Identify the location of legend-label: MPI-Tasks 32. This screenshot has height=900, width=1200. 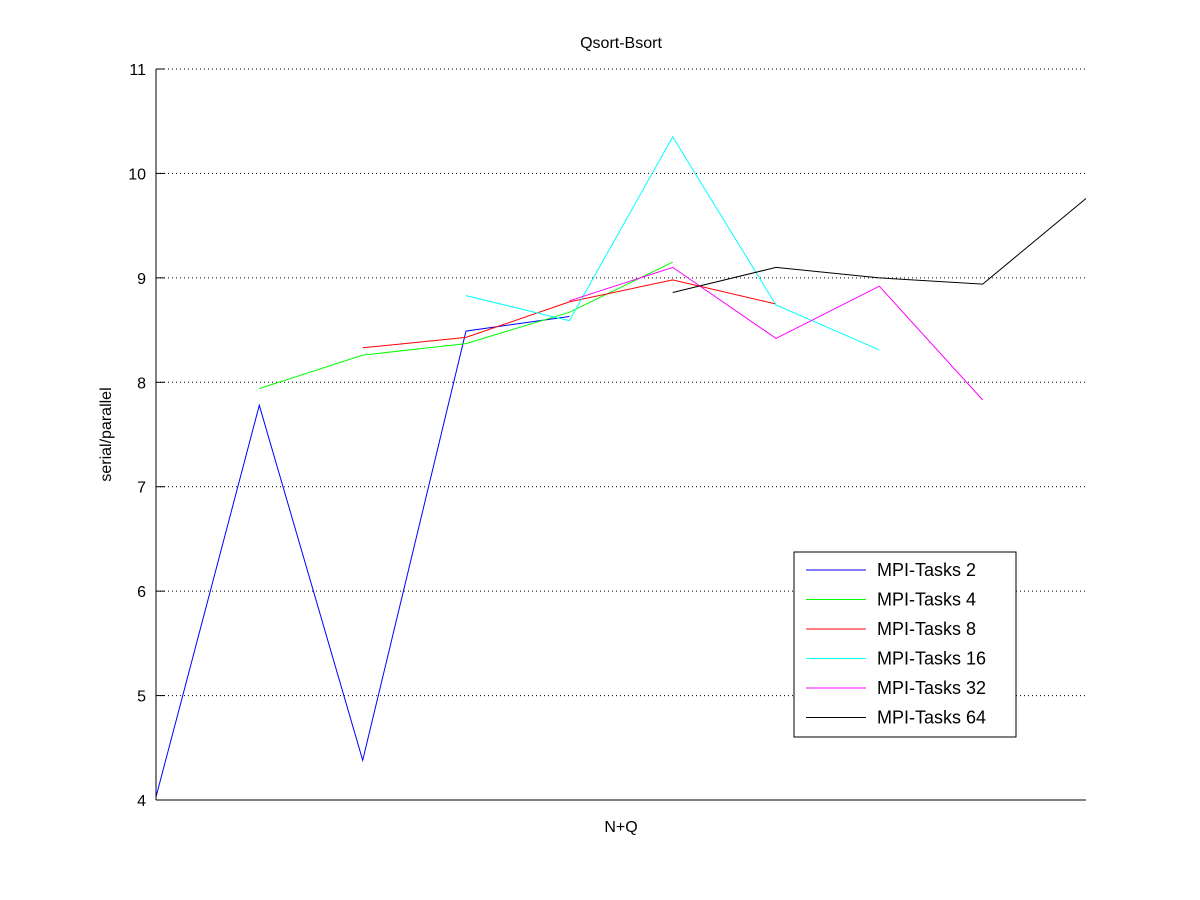
(931, 688).